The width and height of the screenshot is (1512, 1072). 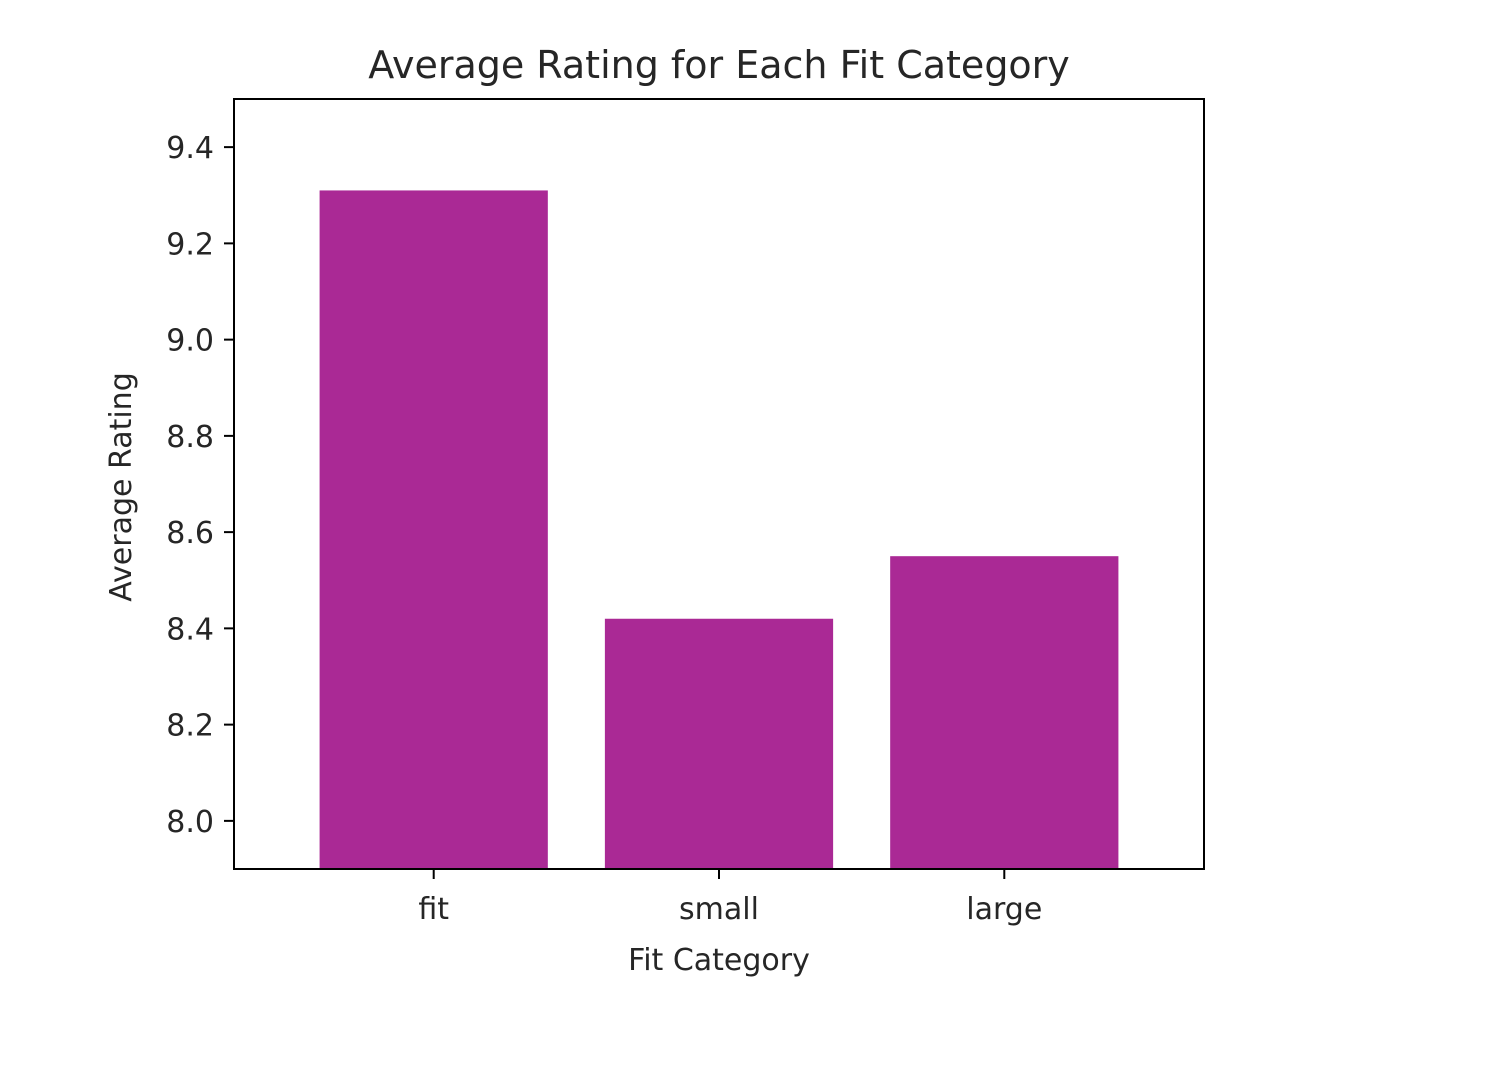 I want to click on y-tick-label-8.0: 8.0, so click(x=190, y=822).